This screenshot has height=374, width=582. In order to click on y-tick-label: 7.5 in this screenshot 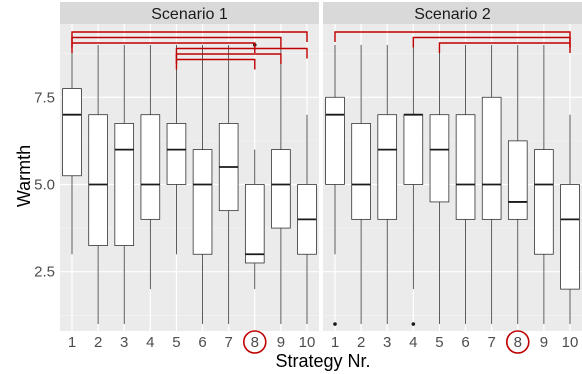, I will do `click(44, 97)`.